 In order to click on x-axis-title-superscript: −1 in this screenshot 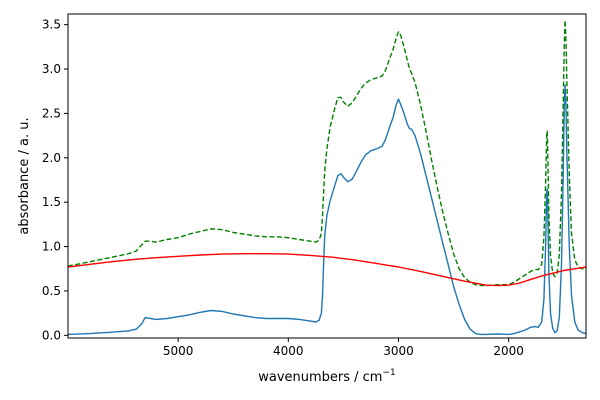, I will do `click(388, 373)`.